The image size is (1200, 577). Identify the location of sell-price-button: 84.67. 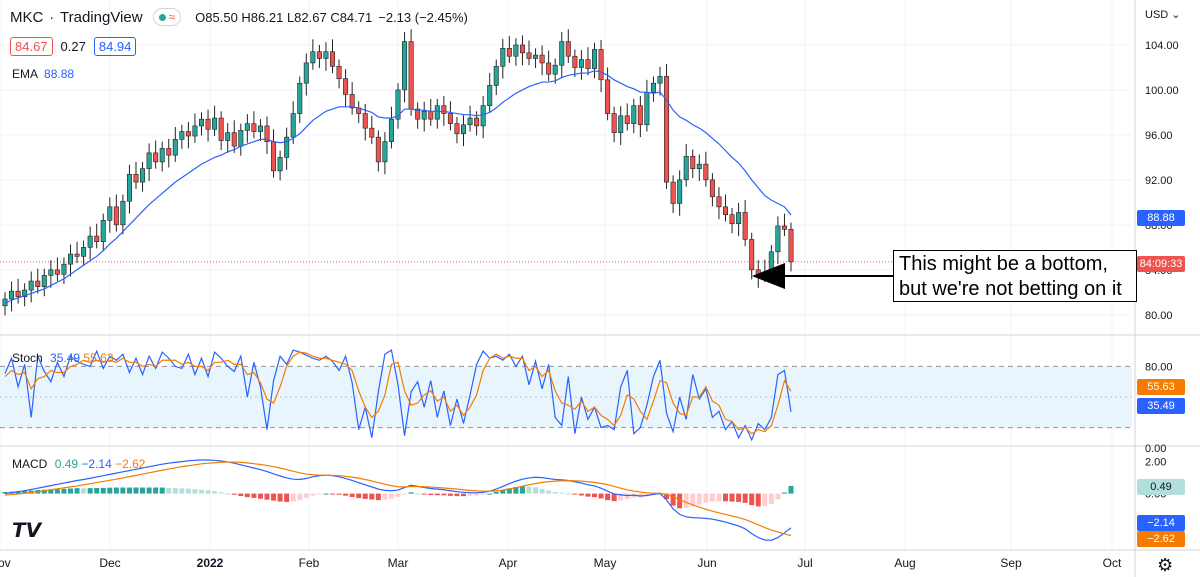
(31, 46).